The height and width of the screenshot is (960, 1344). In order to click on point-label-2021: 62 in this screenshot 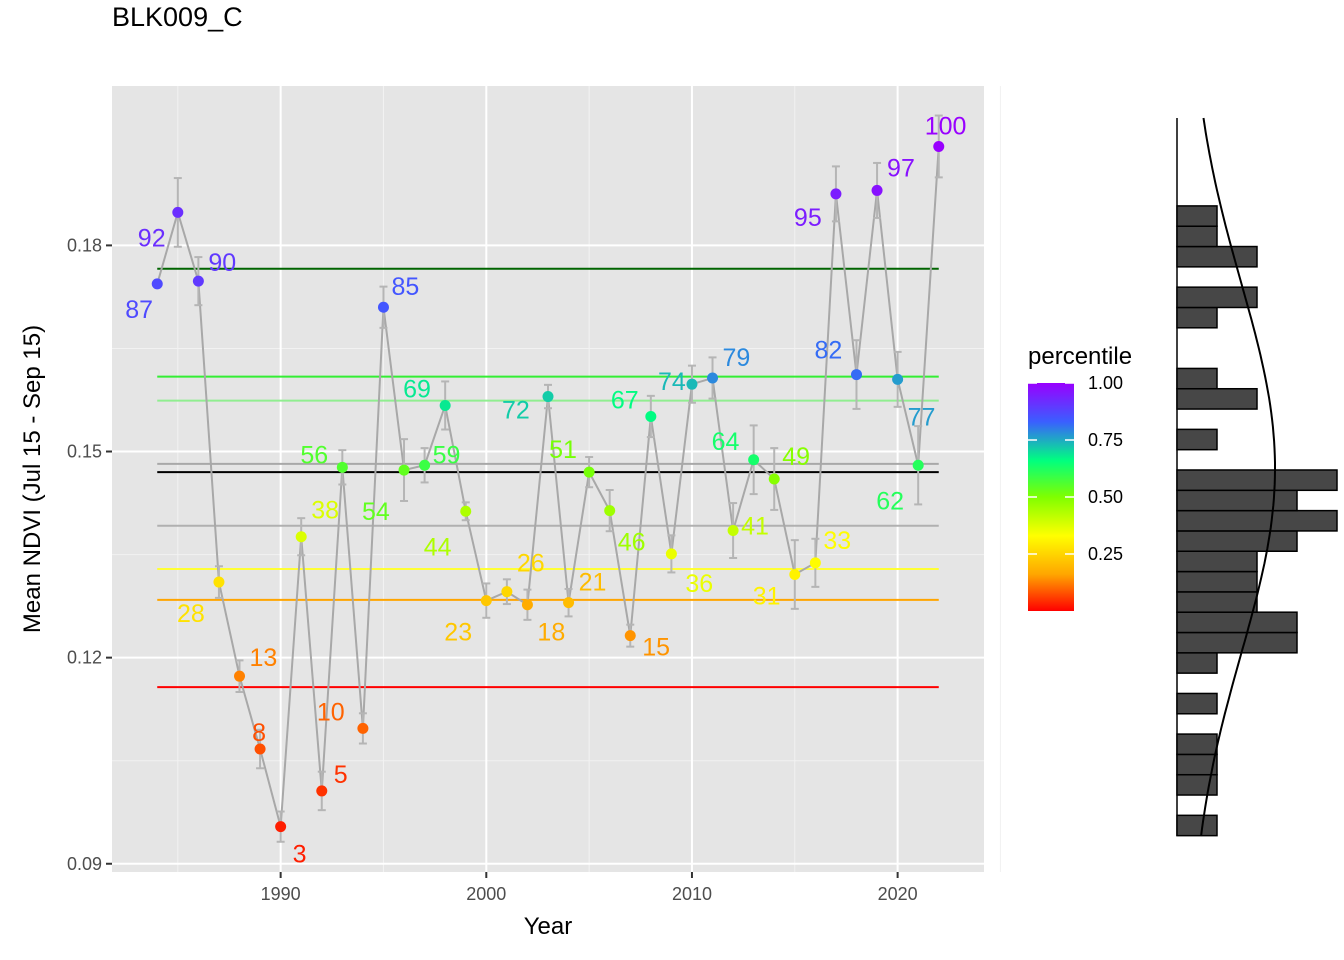, I will do `click(890, 501)`.